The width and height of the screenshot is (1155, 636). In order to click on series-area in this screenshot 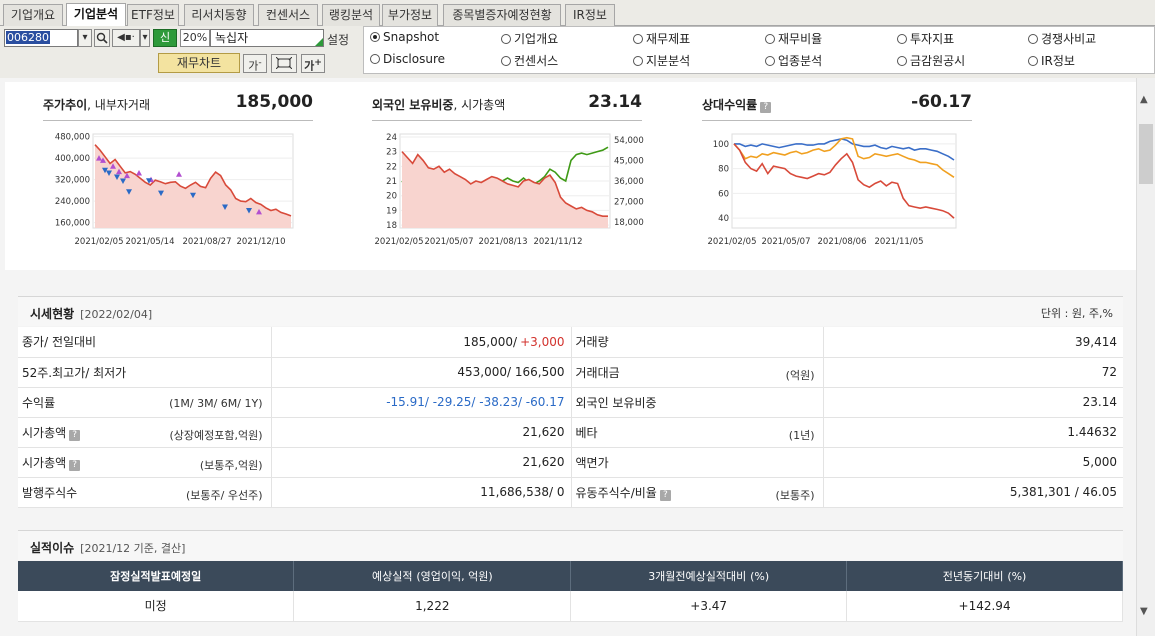, I will do `click(505, 189)`.